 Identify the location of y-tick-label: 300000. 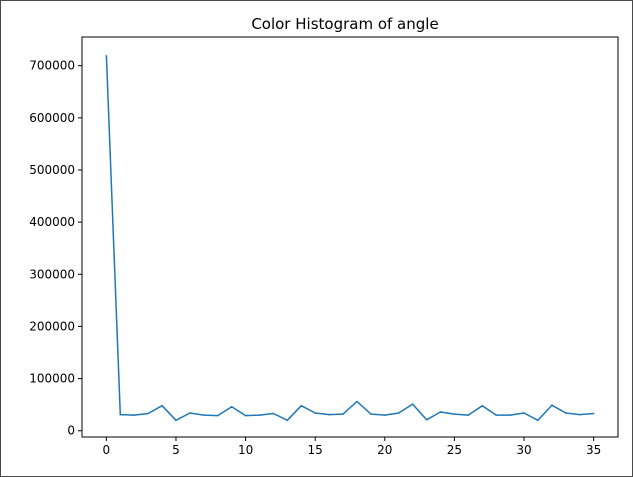
(52, 274).